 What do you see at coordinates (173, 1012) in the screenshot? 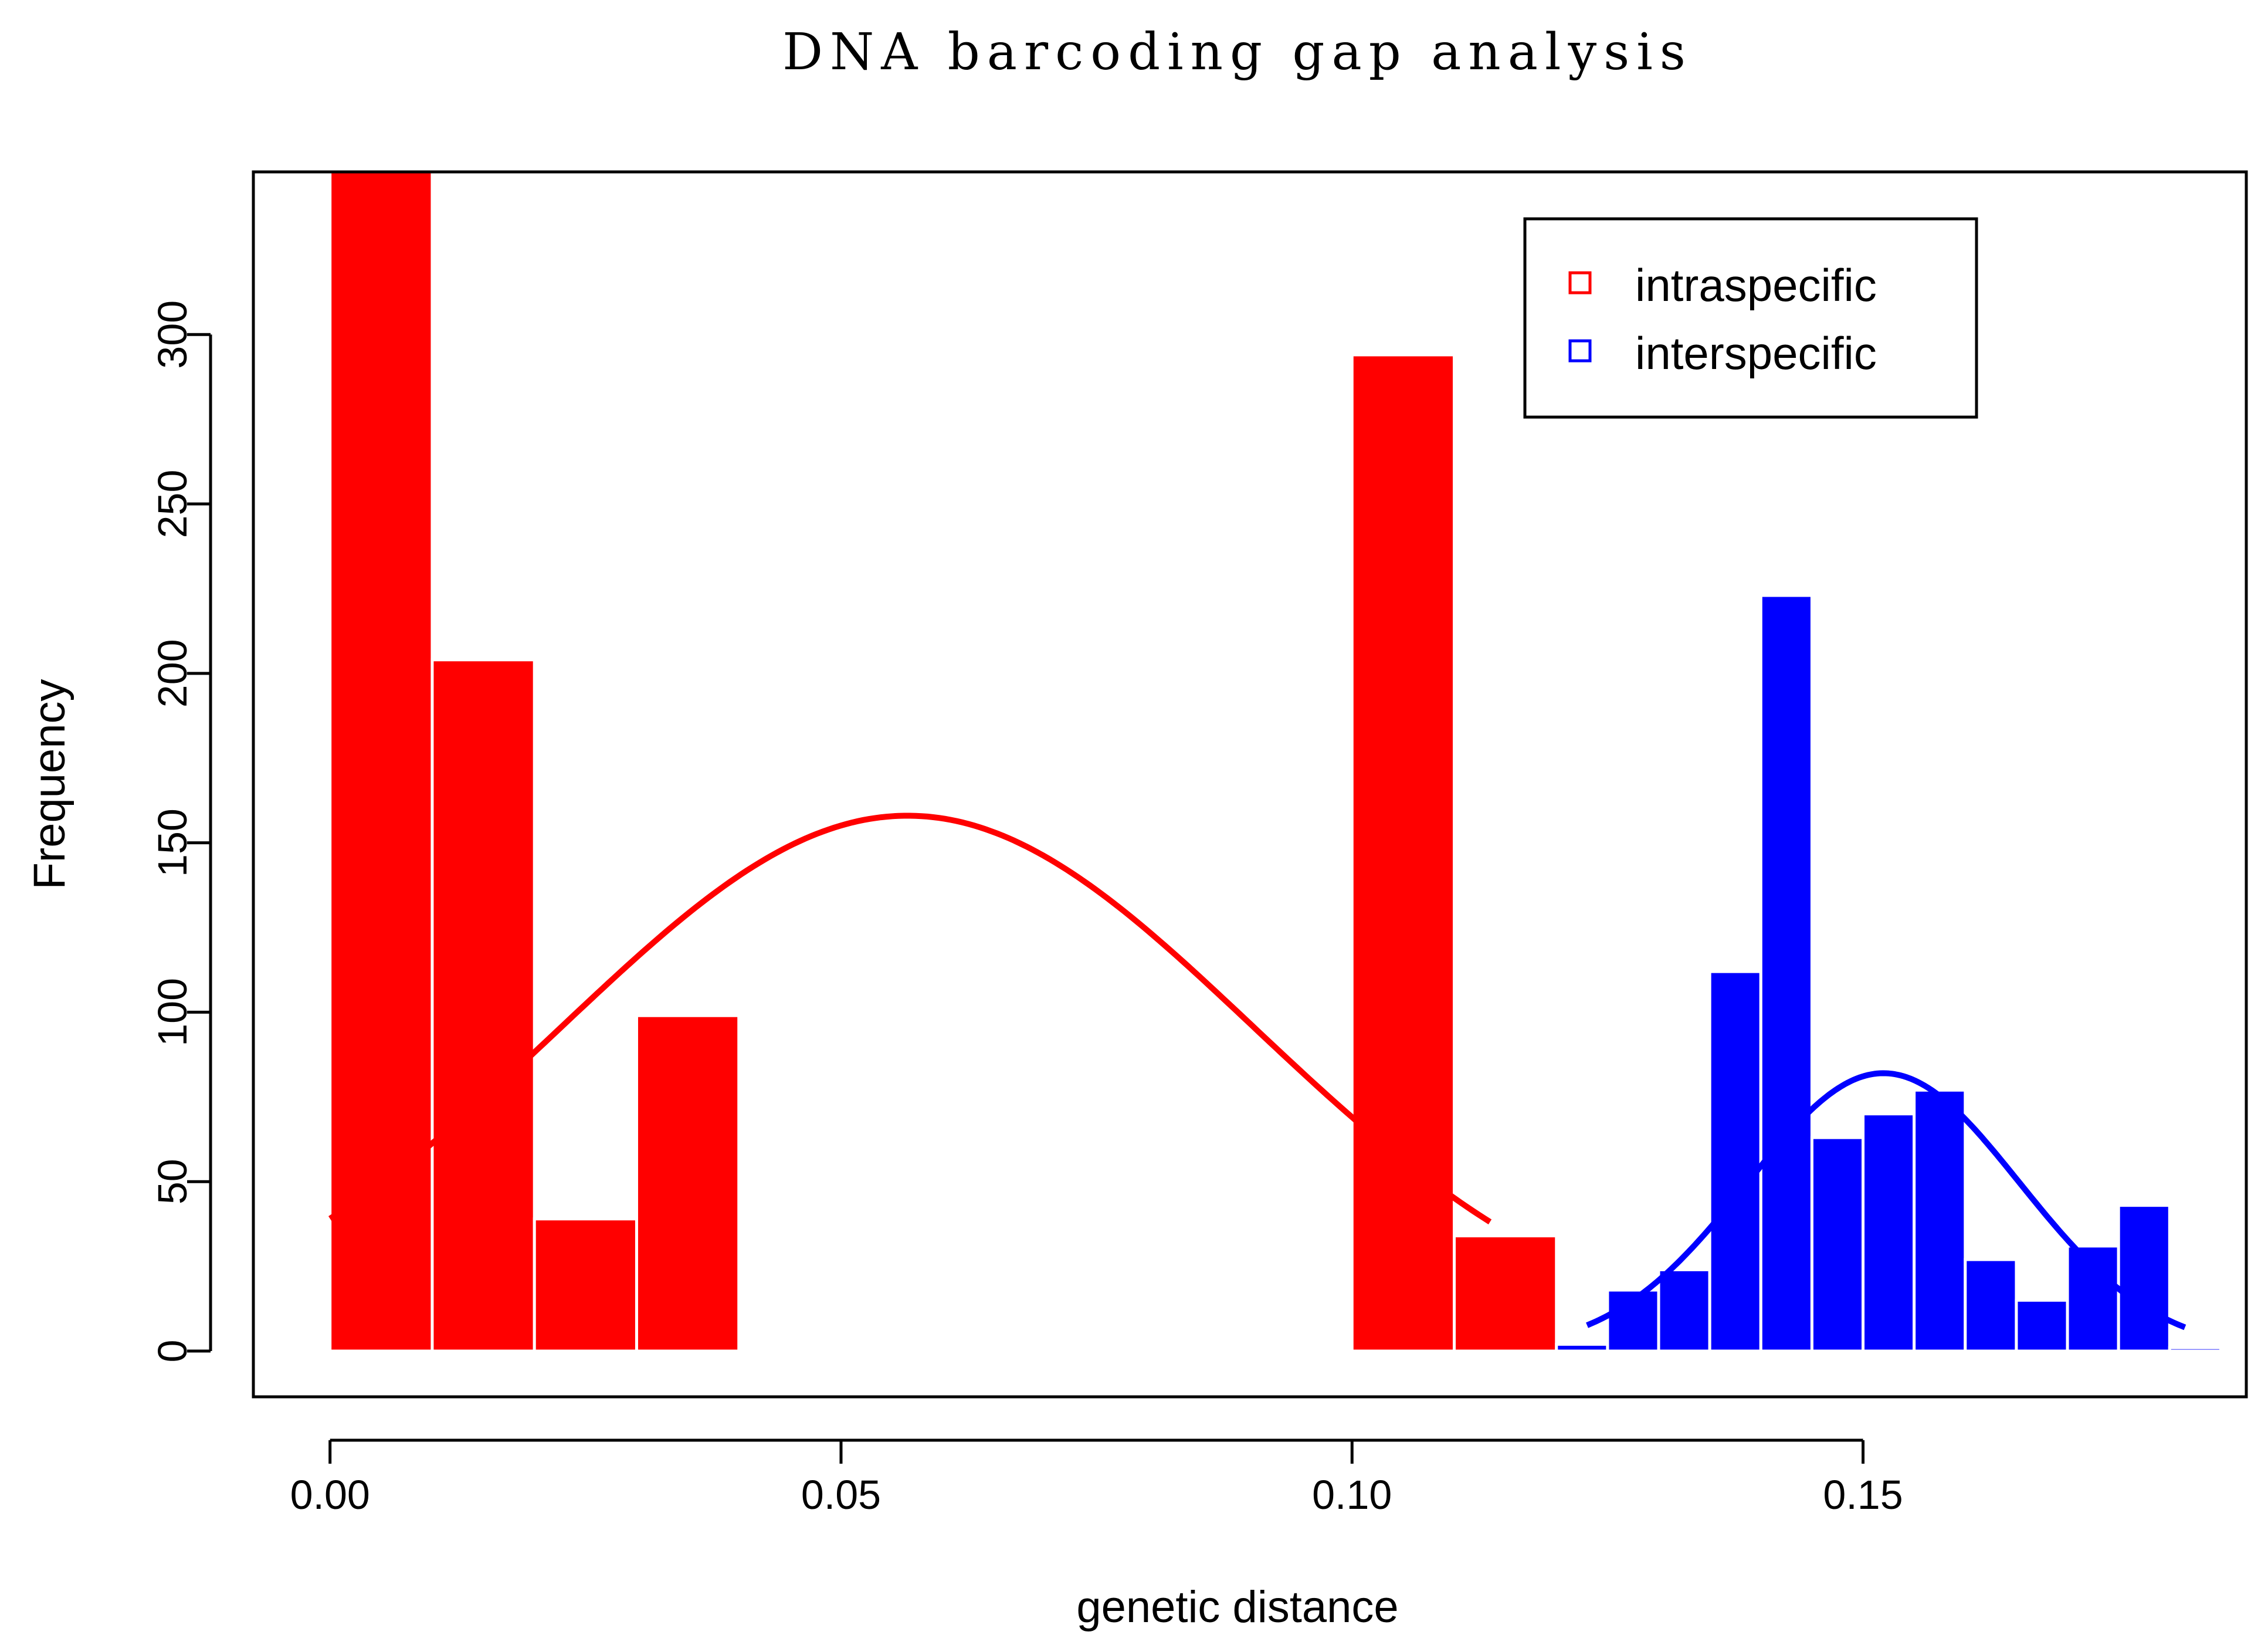
I see `y-tick-label: 100` at bounding box center [173, 1012].